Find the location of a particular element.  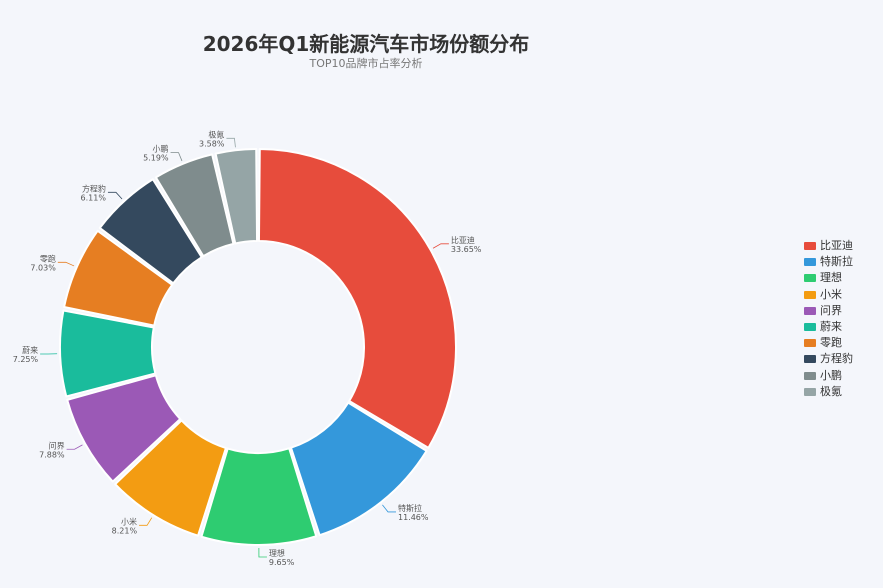

legend-item-9: 极氪 is located at coordinates (842, 392).